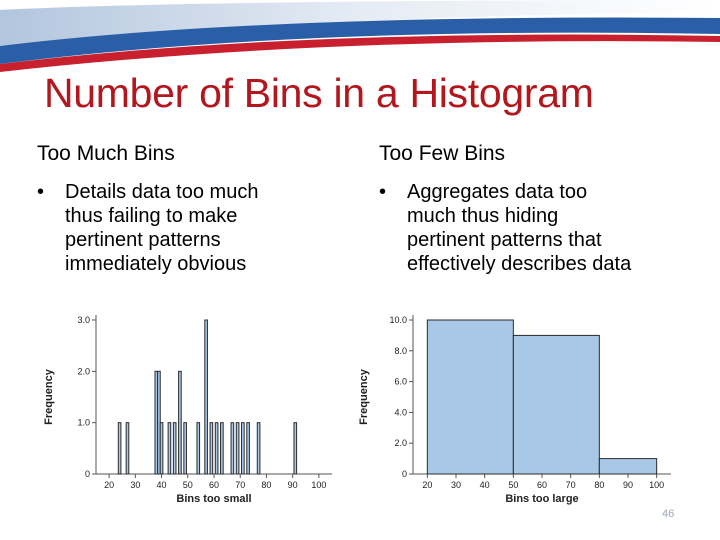 The image size is (720, 540). What do you see at coordinates (83, 320) in the screenshot?
I see `y-tick-label: 3.0` at bounding box center [83, 320].